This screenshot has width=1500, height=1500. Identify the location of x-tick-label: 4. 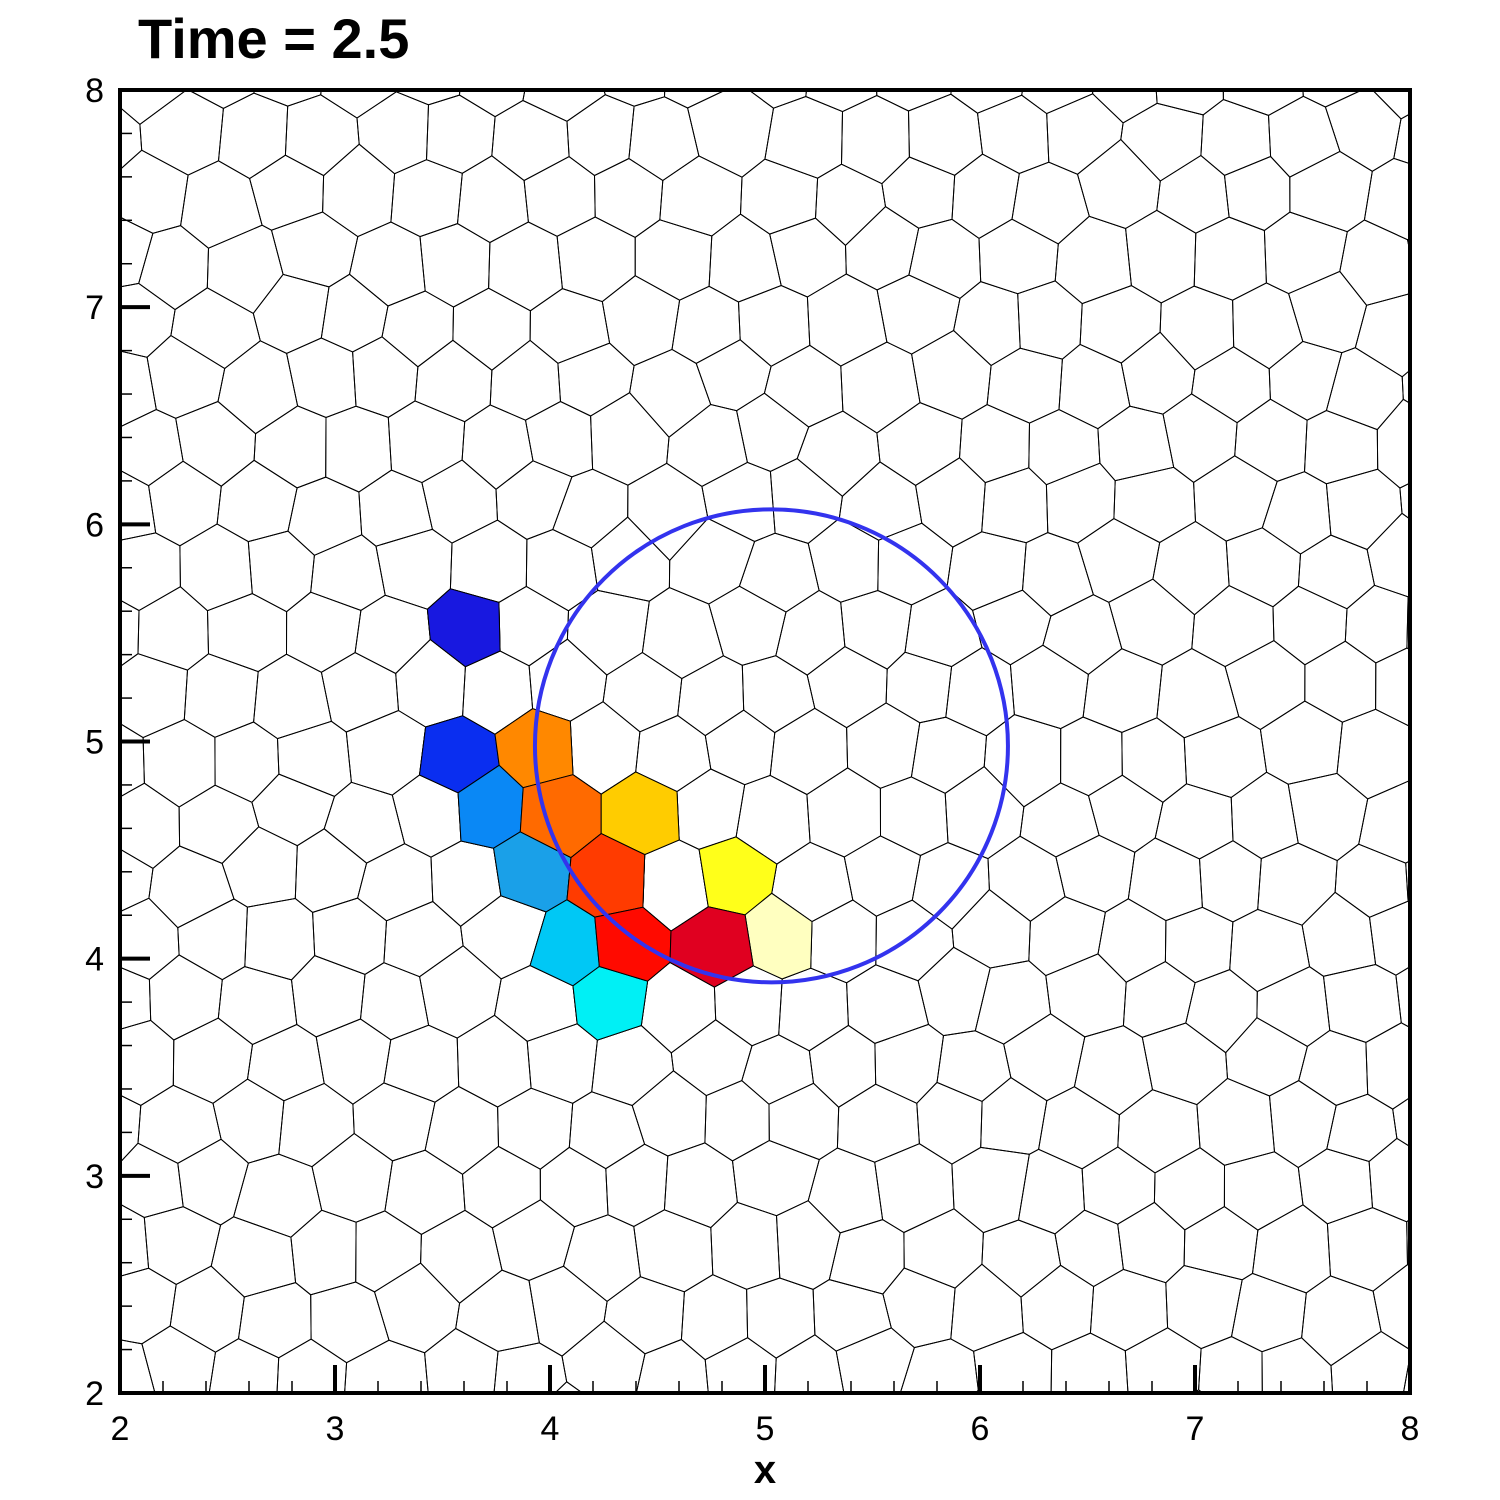
(550, 1429).